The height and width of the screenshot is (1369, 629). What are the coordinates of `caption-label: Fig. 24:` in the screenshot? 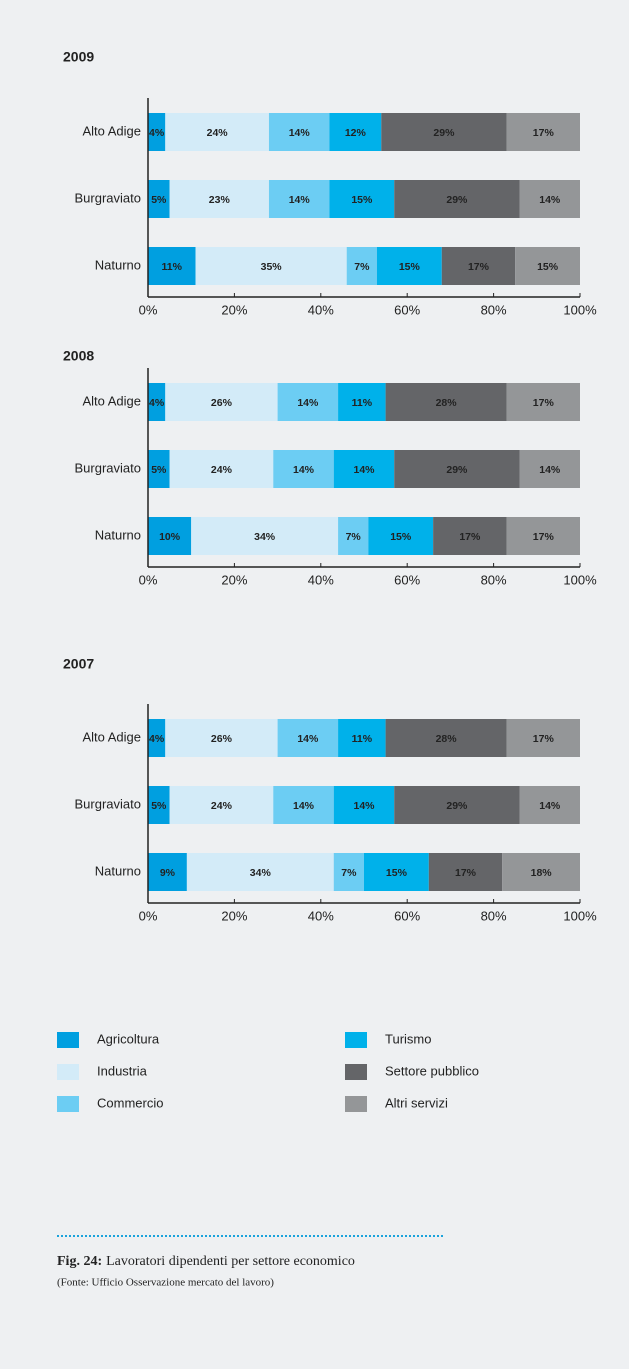 It's located at (79, 1261).